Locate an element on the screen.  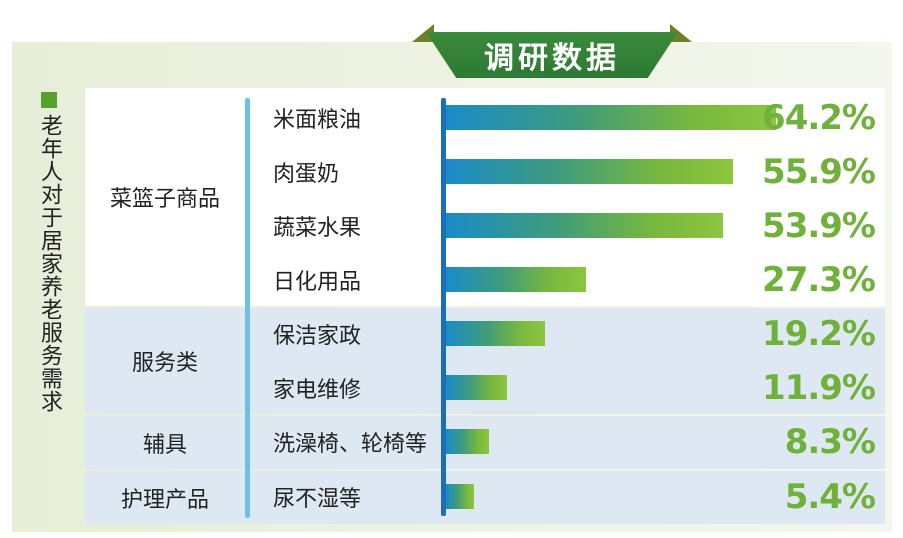
data-label: 5.4% is located at coordinates (830, 497).